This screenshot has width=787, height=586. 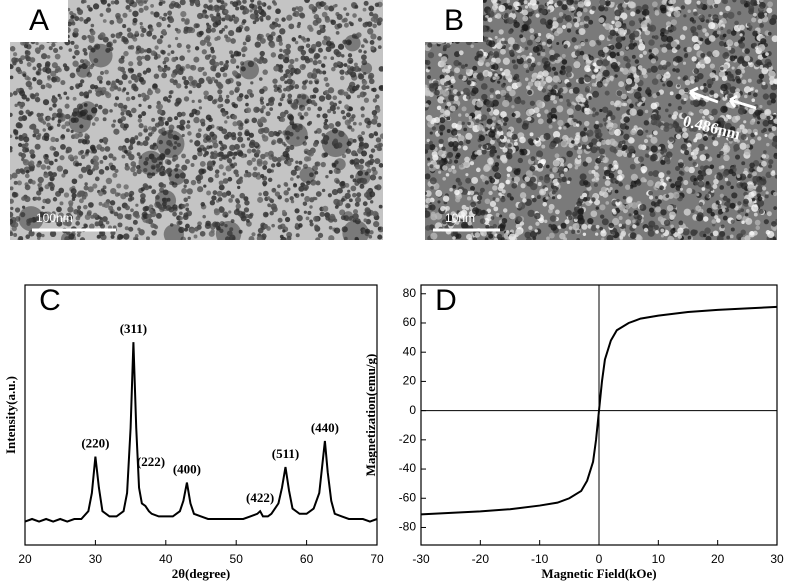 I want to click on cluster, so click(x=87, y=110).